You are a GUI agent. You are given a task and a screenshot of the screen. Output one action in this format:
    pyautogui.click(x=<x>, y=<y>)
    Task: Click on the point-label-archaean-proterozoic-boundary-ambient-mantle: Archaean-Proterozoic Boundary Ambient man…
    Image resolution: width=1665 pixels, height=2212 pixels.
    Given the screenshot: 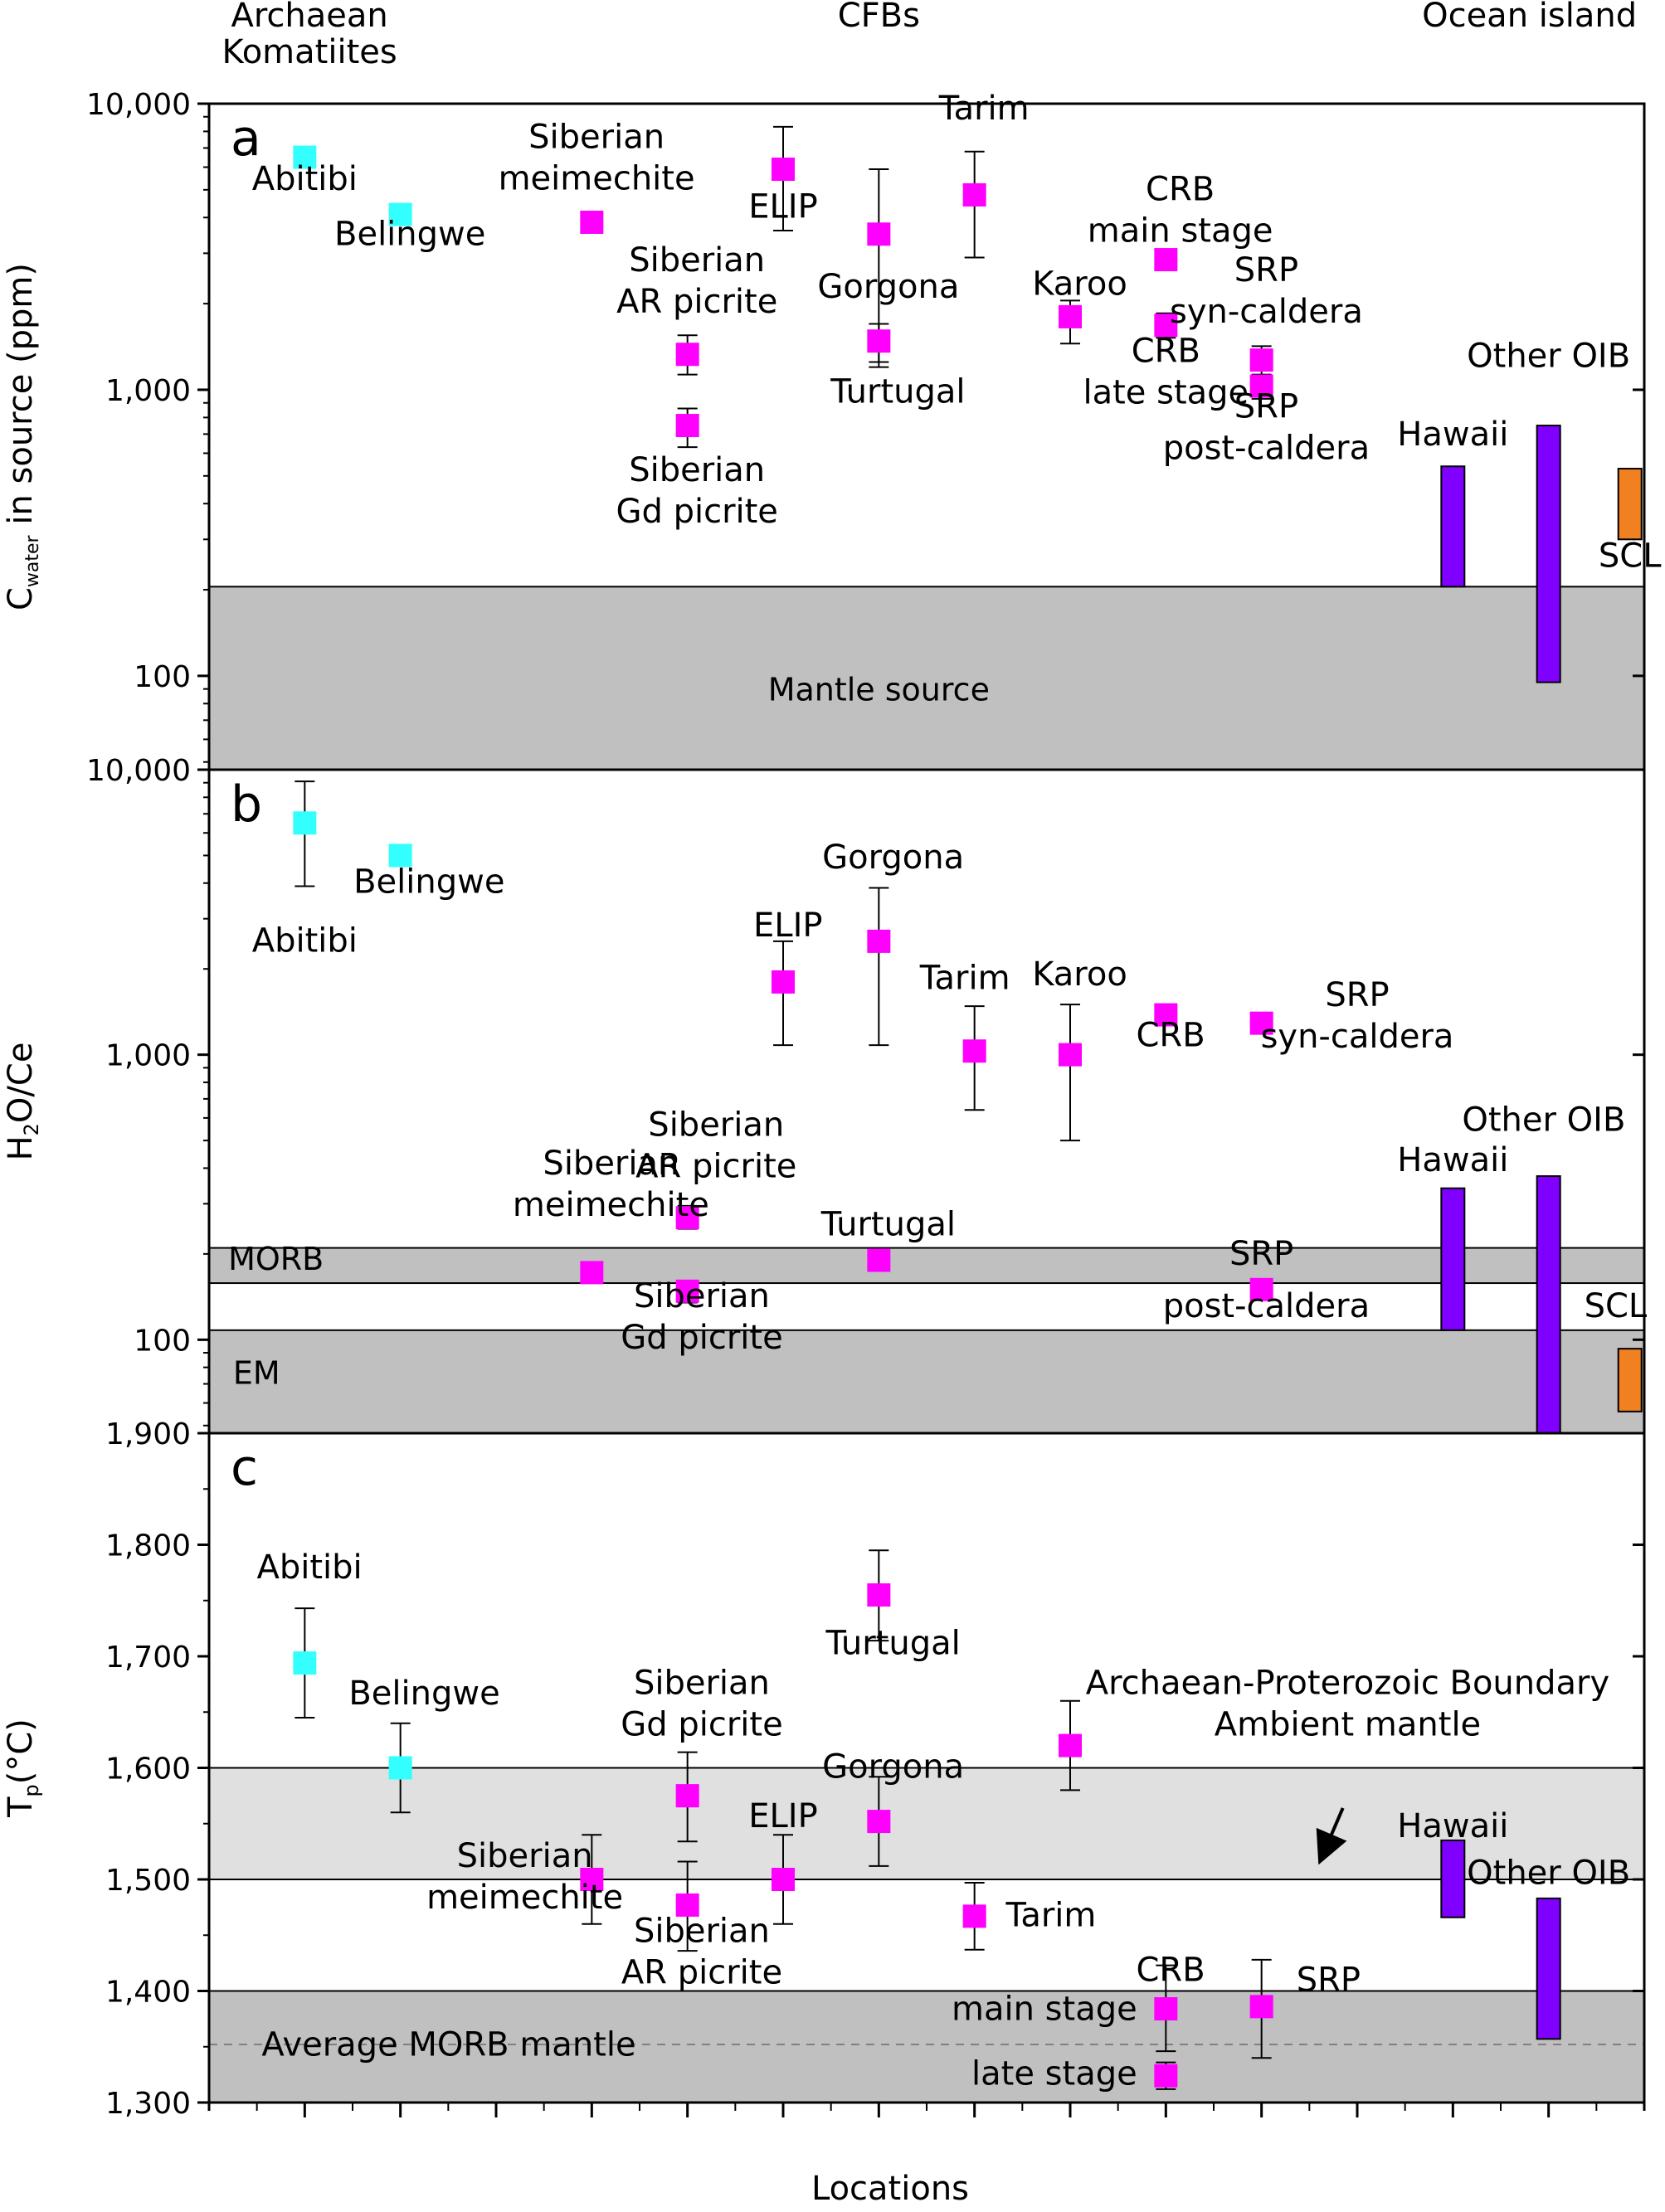 What is the action you would take?
    pyautogui.click(x=1347, y=1705)
    